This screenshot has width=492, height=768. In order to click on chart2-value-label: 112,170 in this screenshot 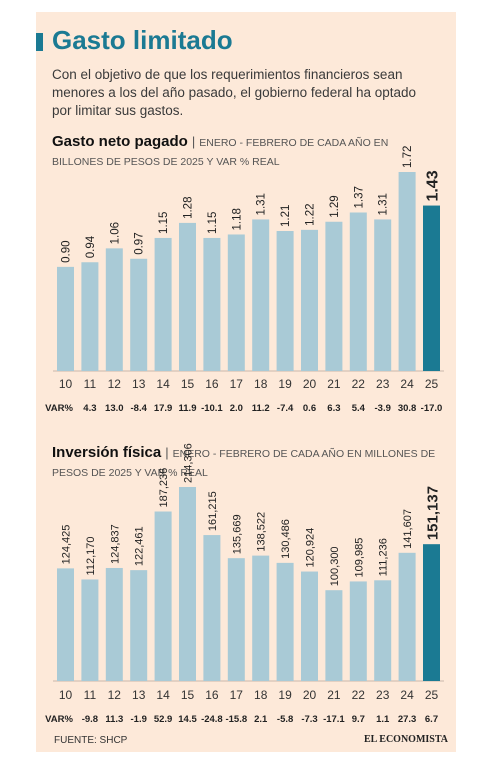, I will do `click(91, 556)`.